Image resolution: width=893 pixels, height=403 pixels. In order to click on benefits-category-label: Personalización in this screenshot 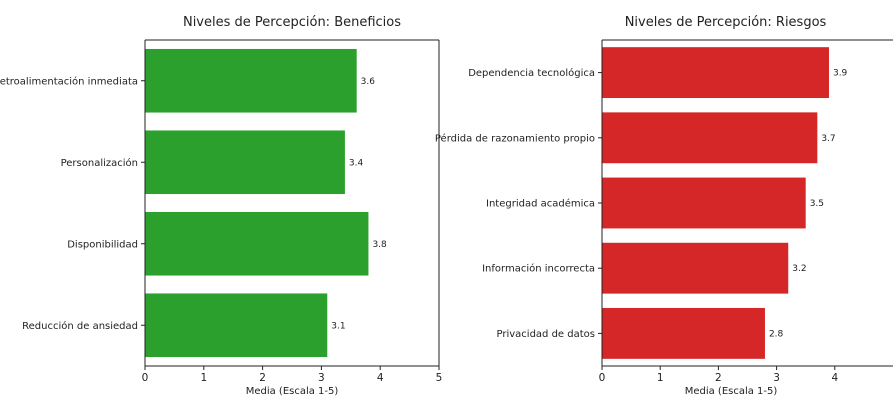, I will do `click(99, 163)`.